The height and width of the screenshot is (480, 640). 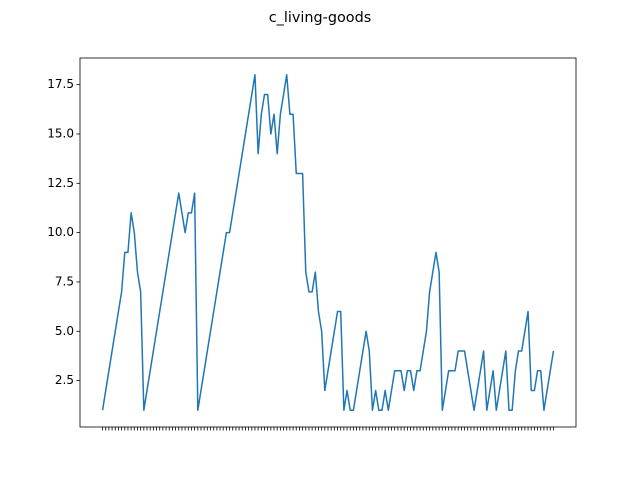 What do you see at coordinates (64, 281) in the screenshot?
I see `y-tick-label: 7.5` at bounding box center [64, 281].